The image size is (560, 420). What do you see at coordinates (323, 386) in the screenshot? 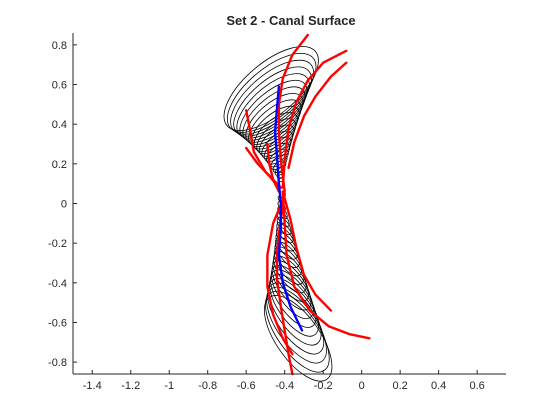
I see `x-tick-label: -0.2` at bounding box center [323, 386].